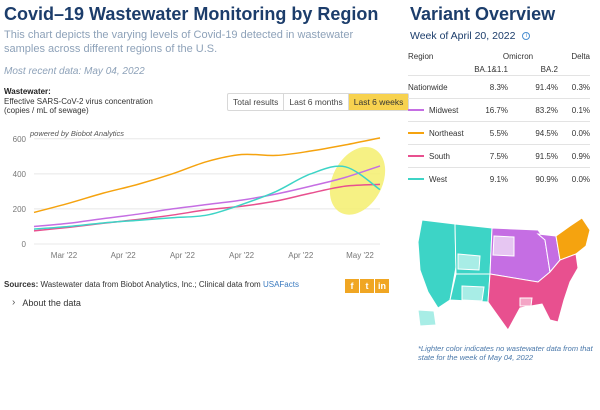 This screenshot has width=600, height=410. What do you see at coordinates (76, 133) in the screenshot?
I see `powered-by-annotation: powered by Biobot Analytics` at bounding box center [76, 133].